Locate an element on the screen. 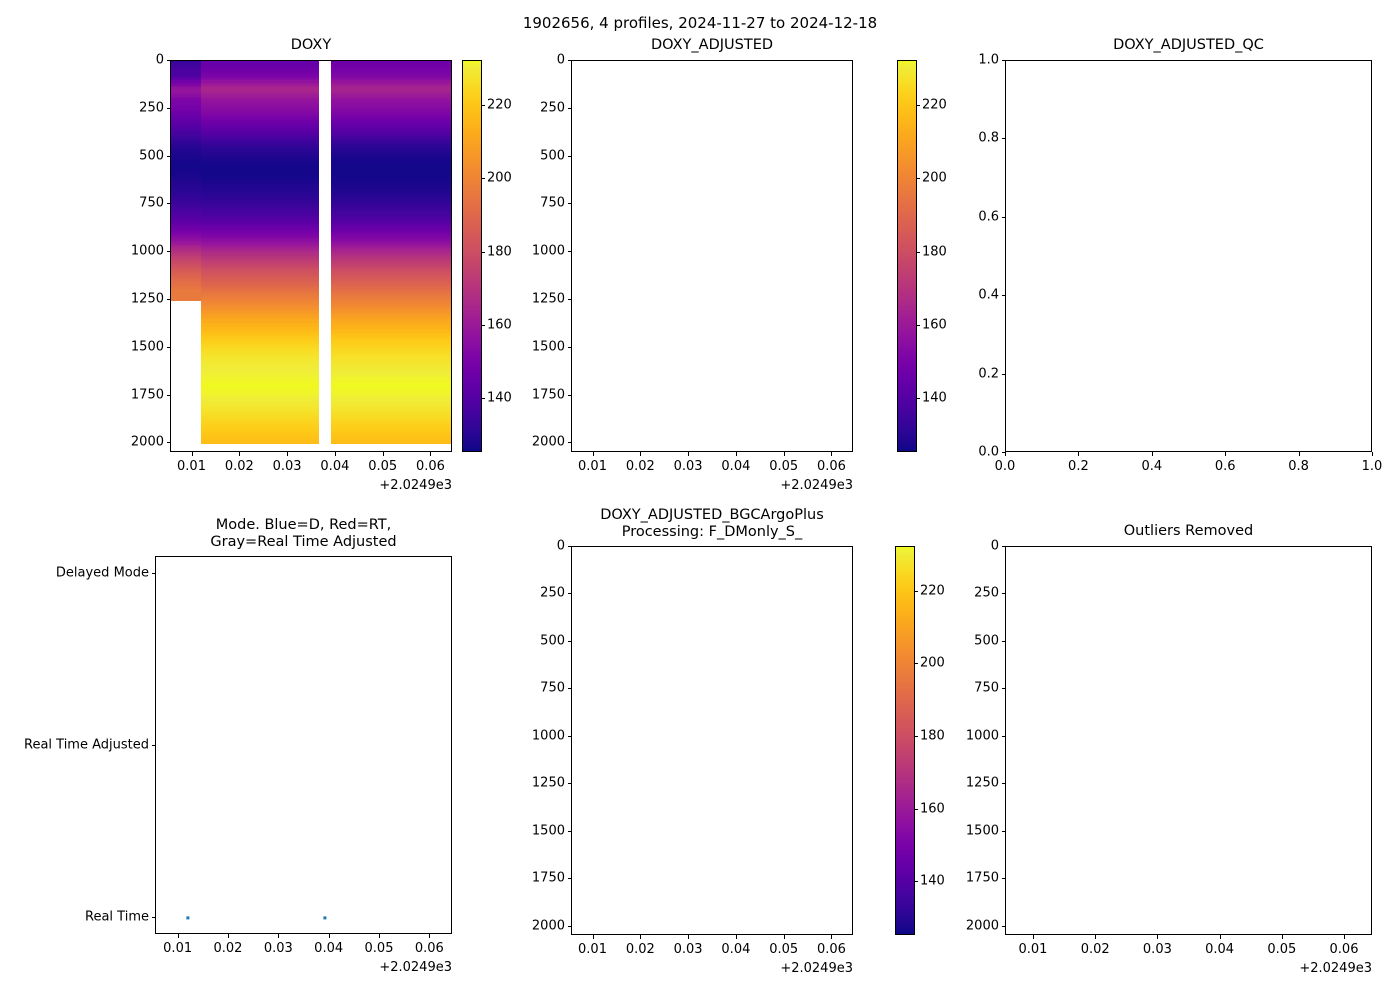 Image resolution: width=1400 pixels, height=1000 pixels. doxy-x-tick is located at coordinates (383, 454).